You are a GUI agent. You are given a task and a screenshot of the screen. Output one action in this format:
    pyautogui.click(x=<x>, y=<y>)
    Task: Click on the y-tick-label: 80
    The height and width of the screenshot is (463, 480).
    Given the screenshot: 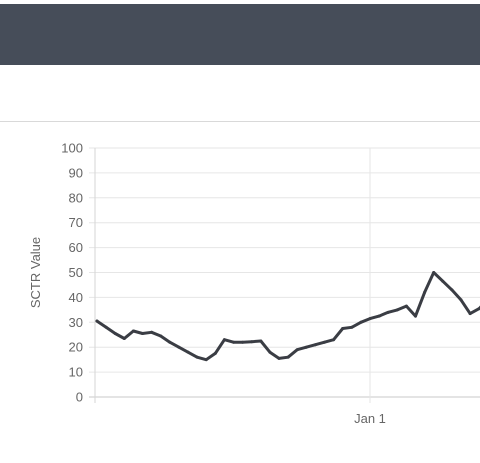 What is the action you would take?
    pyautogui.click(x=76, y=197)
    